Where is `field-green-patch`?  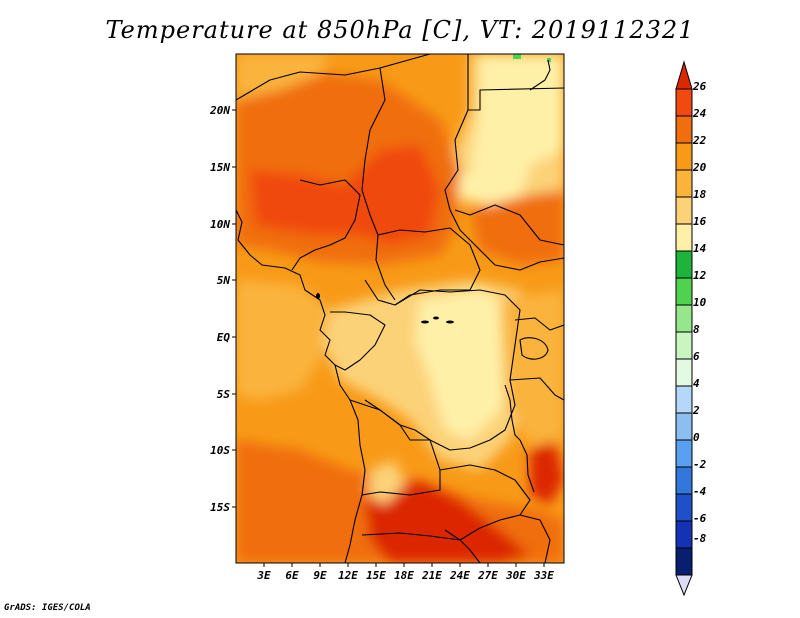 field-green-patch is located at coordinates (517, 56).